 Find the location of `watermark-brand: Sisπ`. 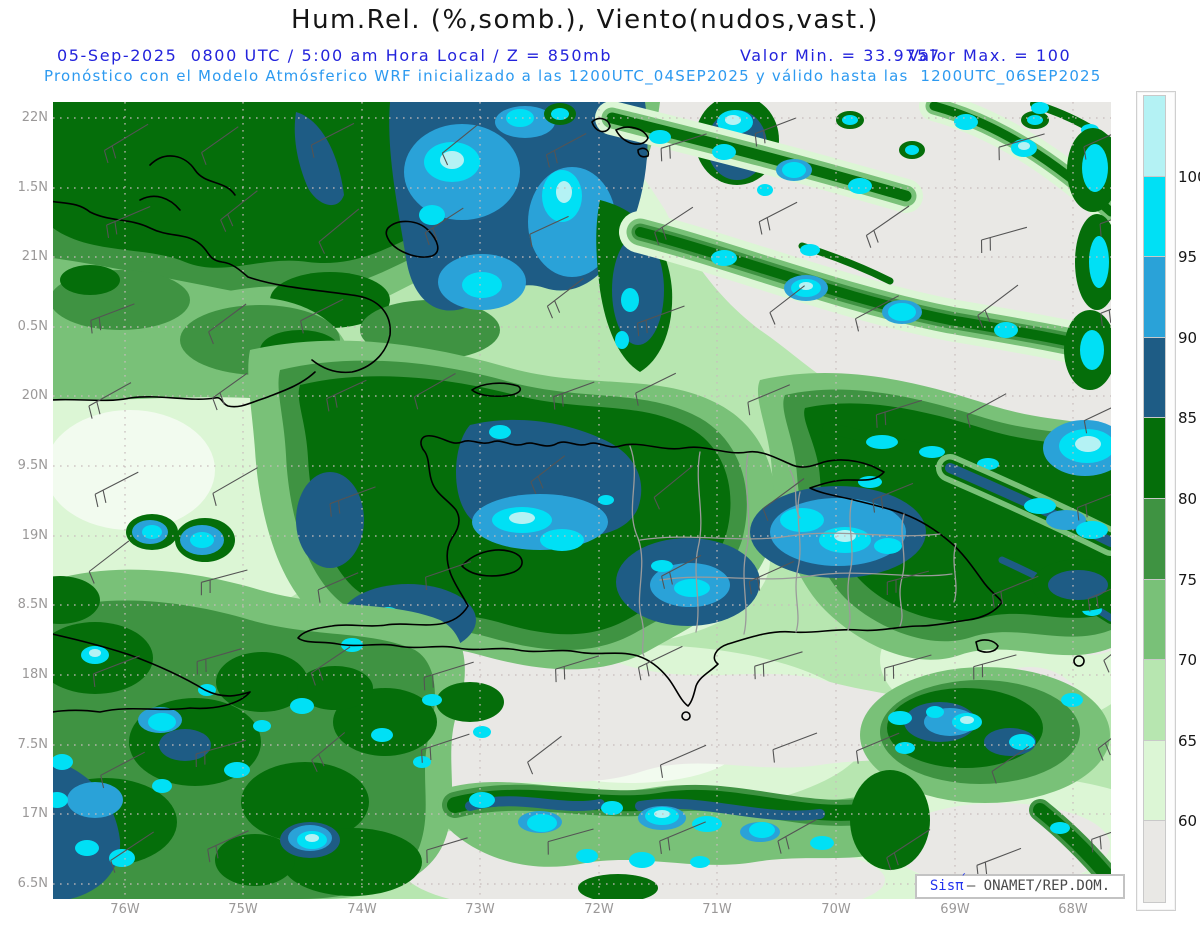

watermark-brand: Sisπ is located at coordinates (946, 886).